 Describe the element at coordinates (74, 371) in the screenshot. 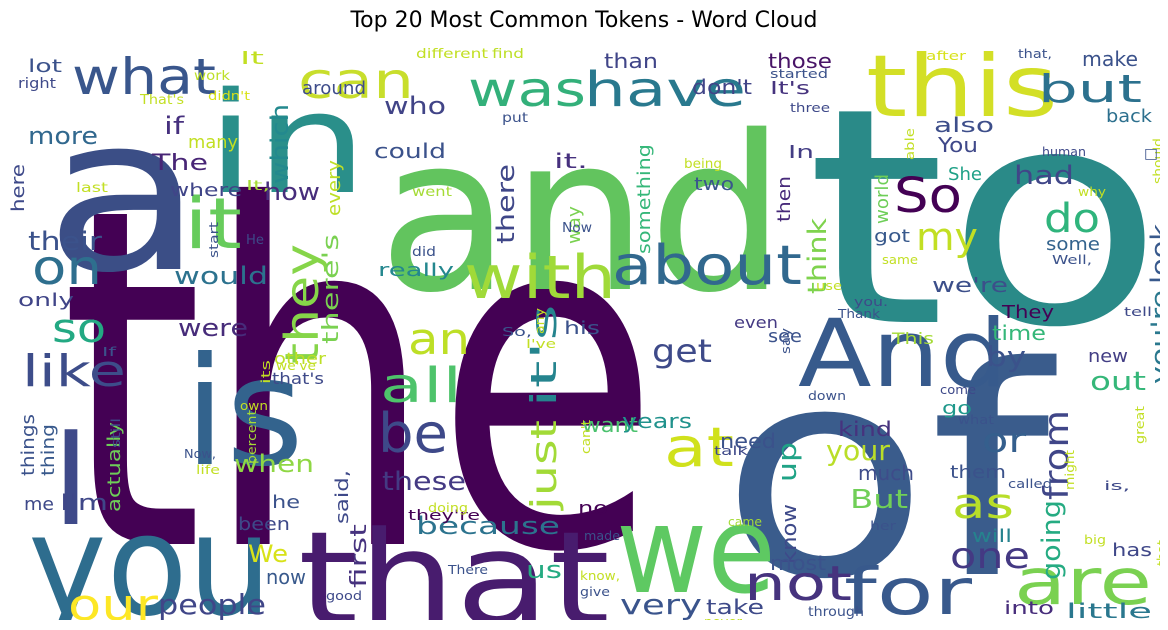

I see `word-like: like` at that location.